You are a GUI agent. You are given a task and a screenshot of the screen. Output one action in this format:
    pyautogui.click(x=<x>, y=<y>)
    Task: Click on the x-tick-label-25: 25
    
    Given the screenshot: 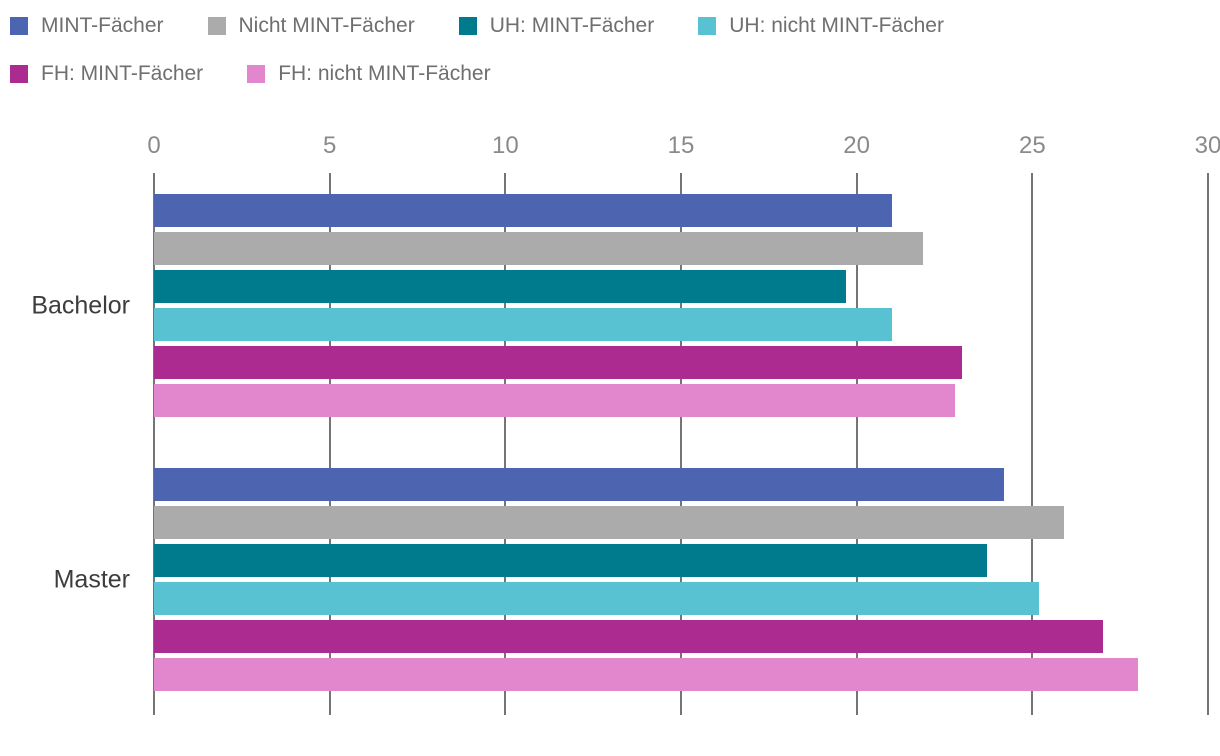 What is the action you would take?
    pyautogui.click(x=1032, y=145)
    